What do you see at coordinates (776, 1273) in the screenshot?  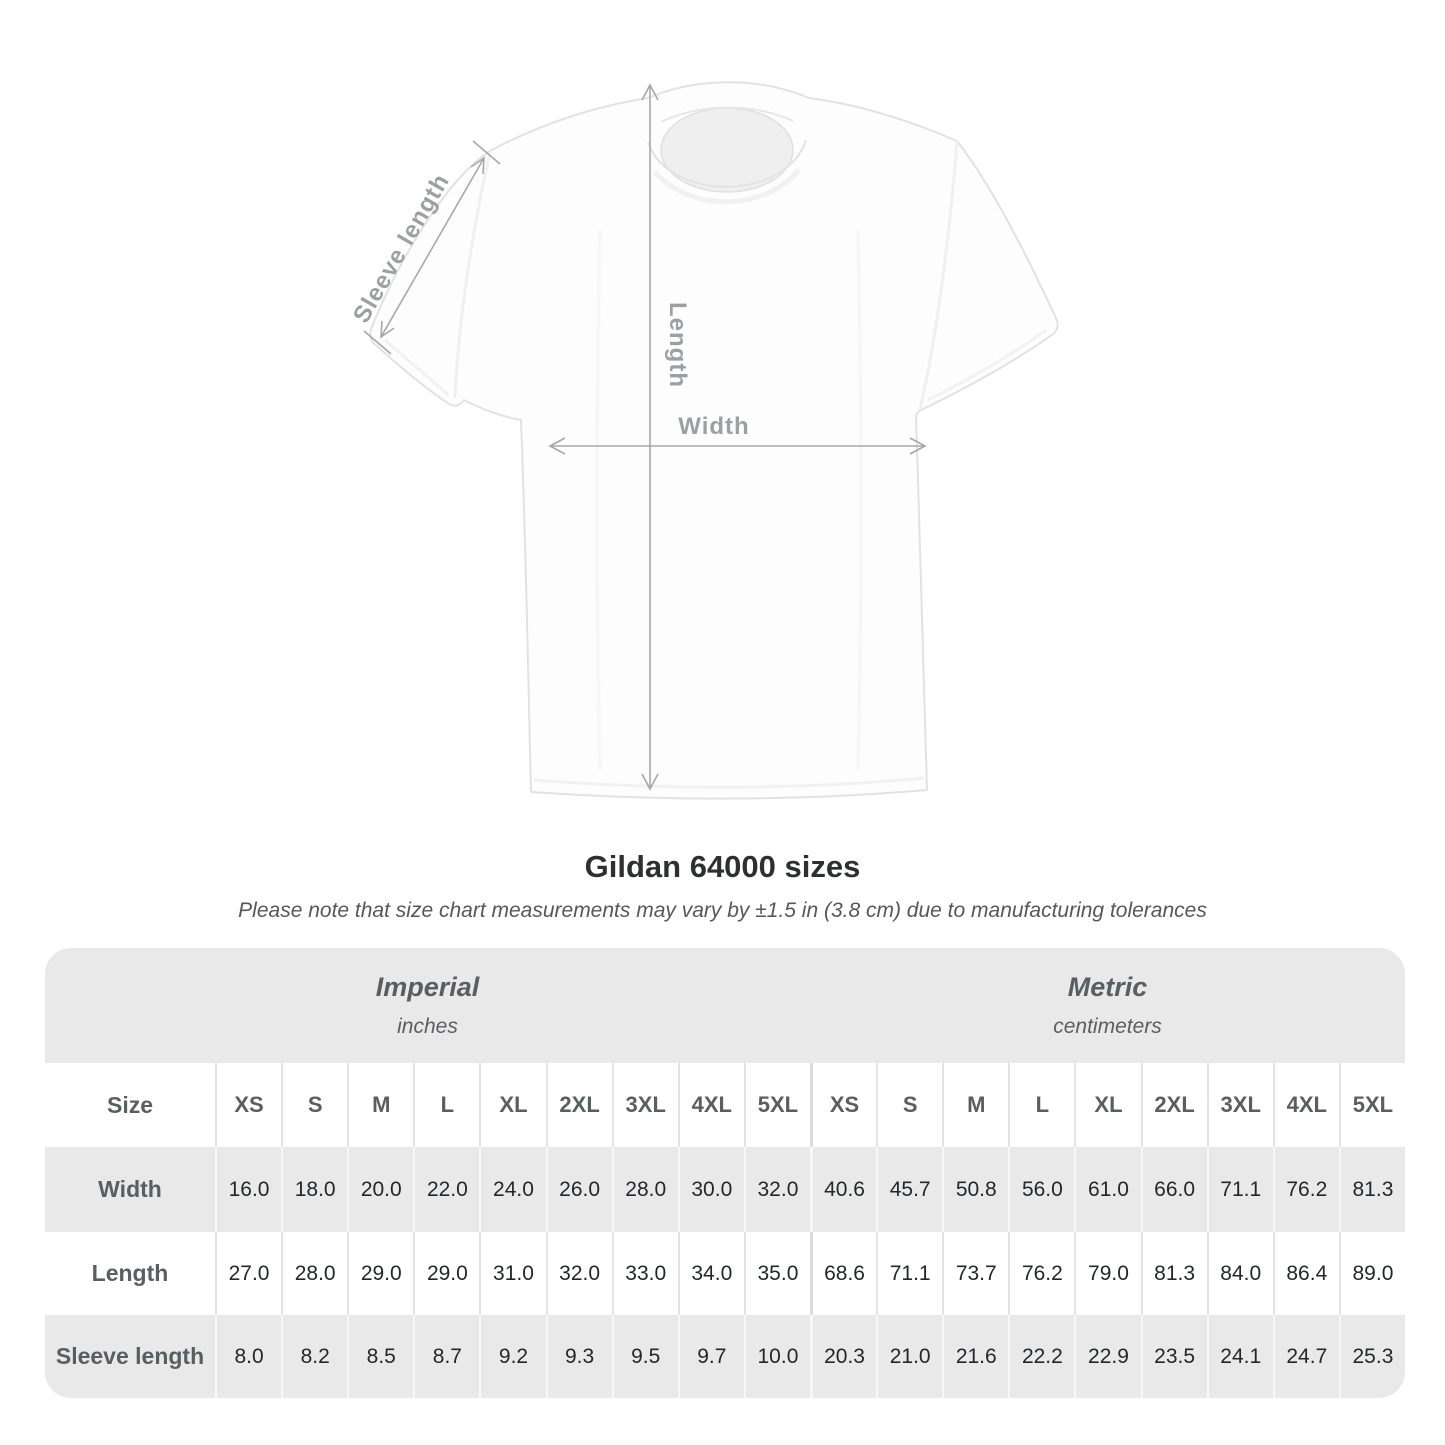 I see `imperial-value-cell: 35.0` at bounding box center [776, 1273].